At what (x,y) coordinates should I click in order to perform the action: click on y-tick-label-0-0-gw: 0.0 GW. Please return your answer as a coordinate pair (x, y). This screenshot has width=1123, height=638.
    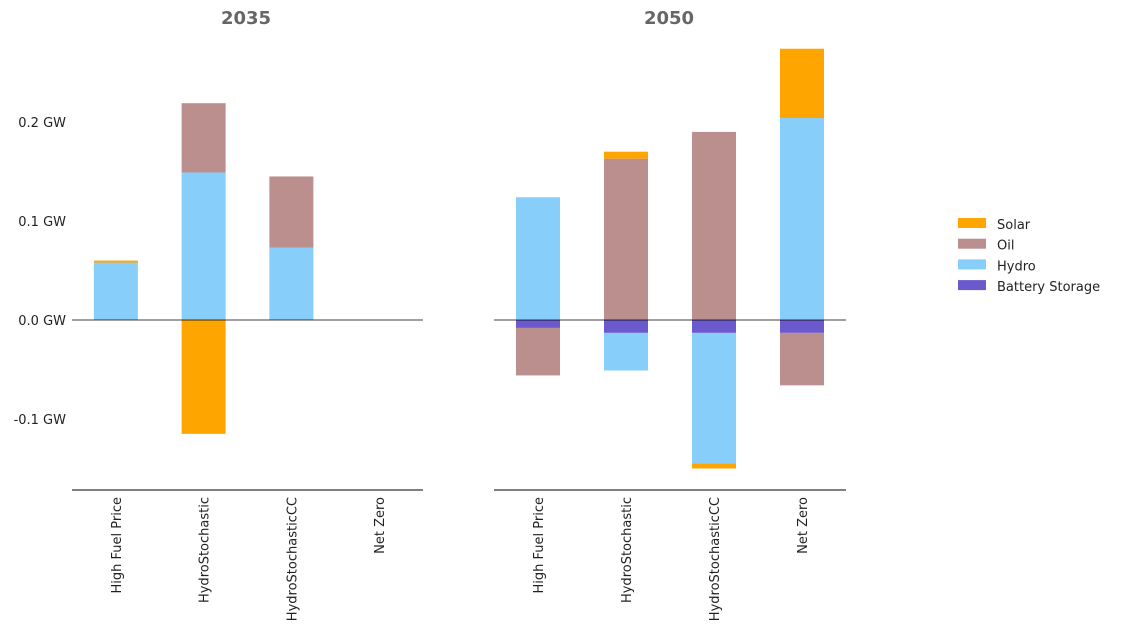
    Looking at the image, I should click on (42, 321).